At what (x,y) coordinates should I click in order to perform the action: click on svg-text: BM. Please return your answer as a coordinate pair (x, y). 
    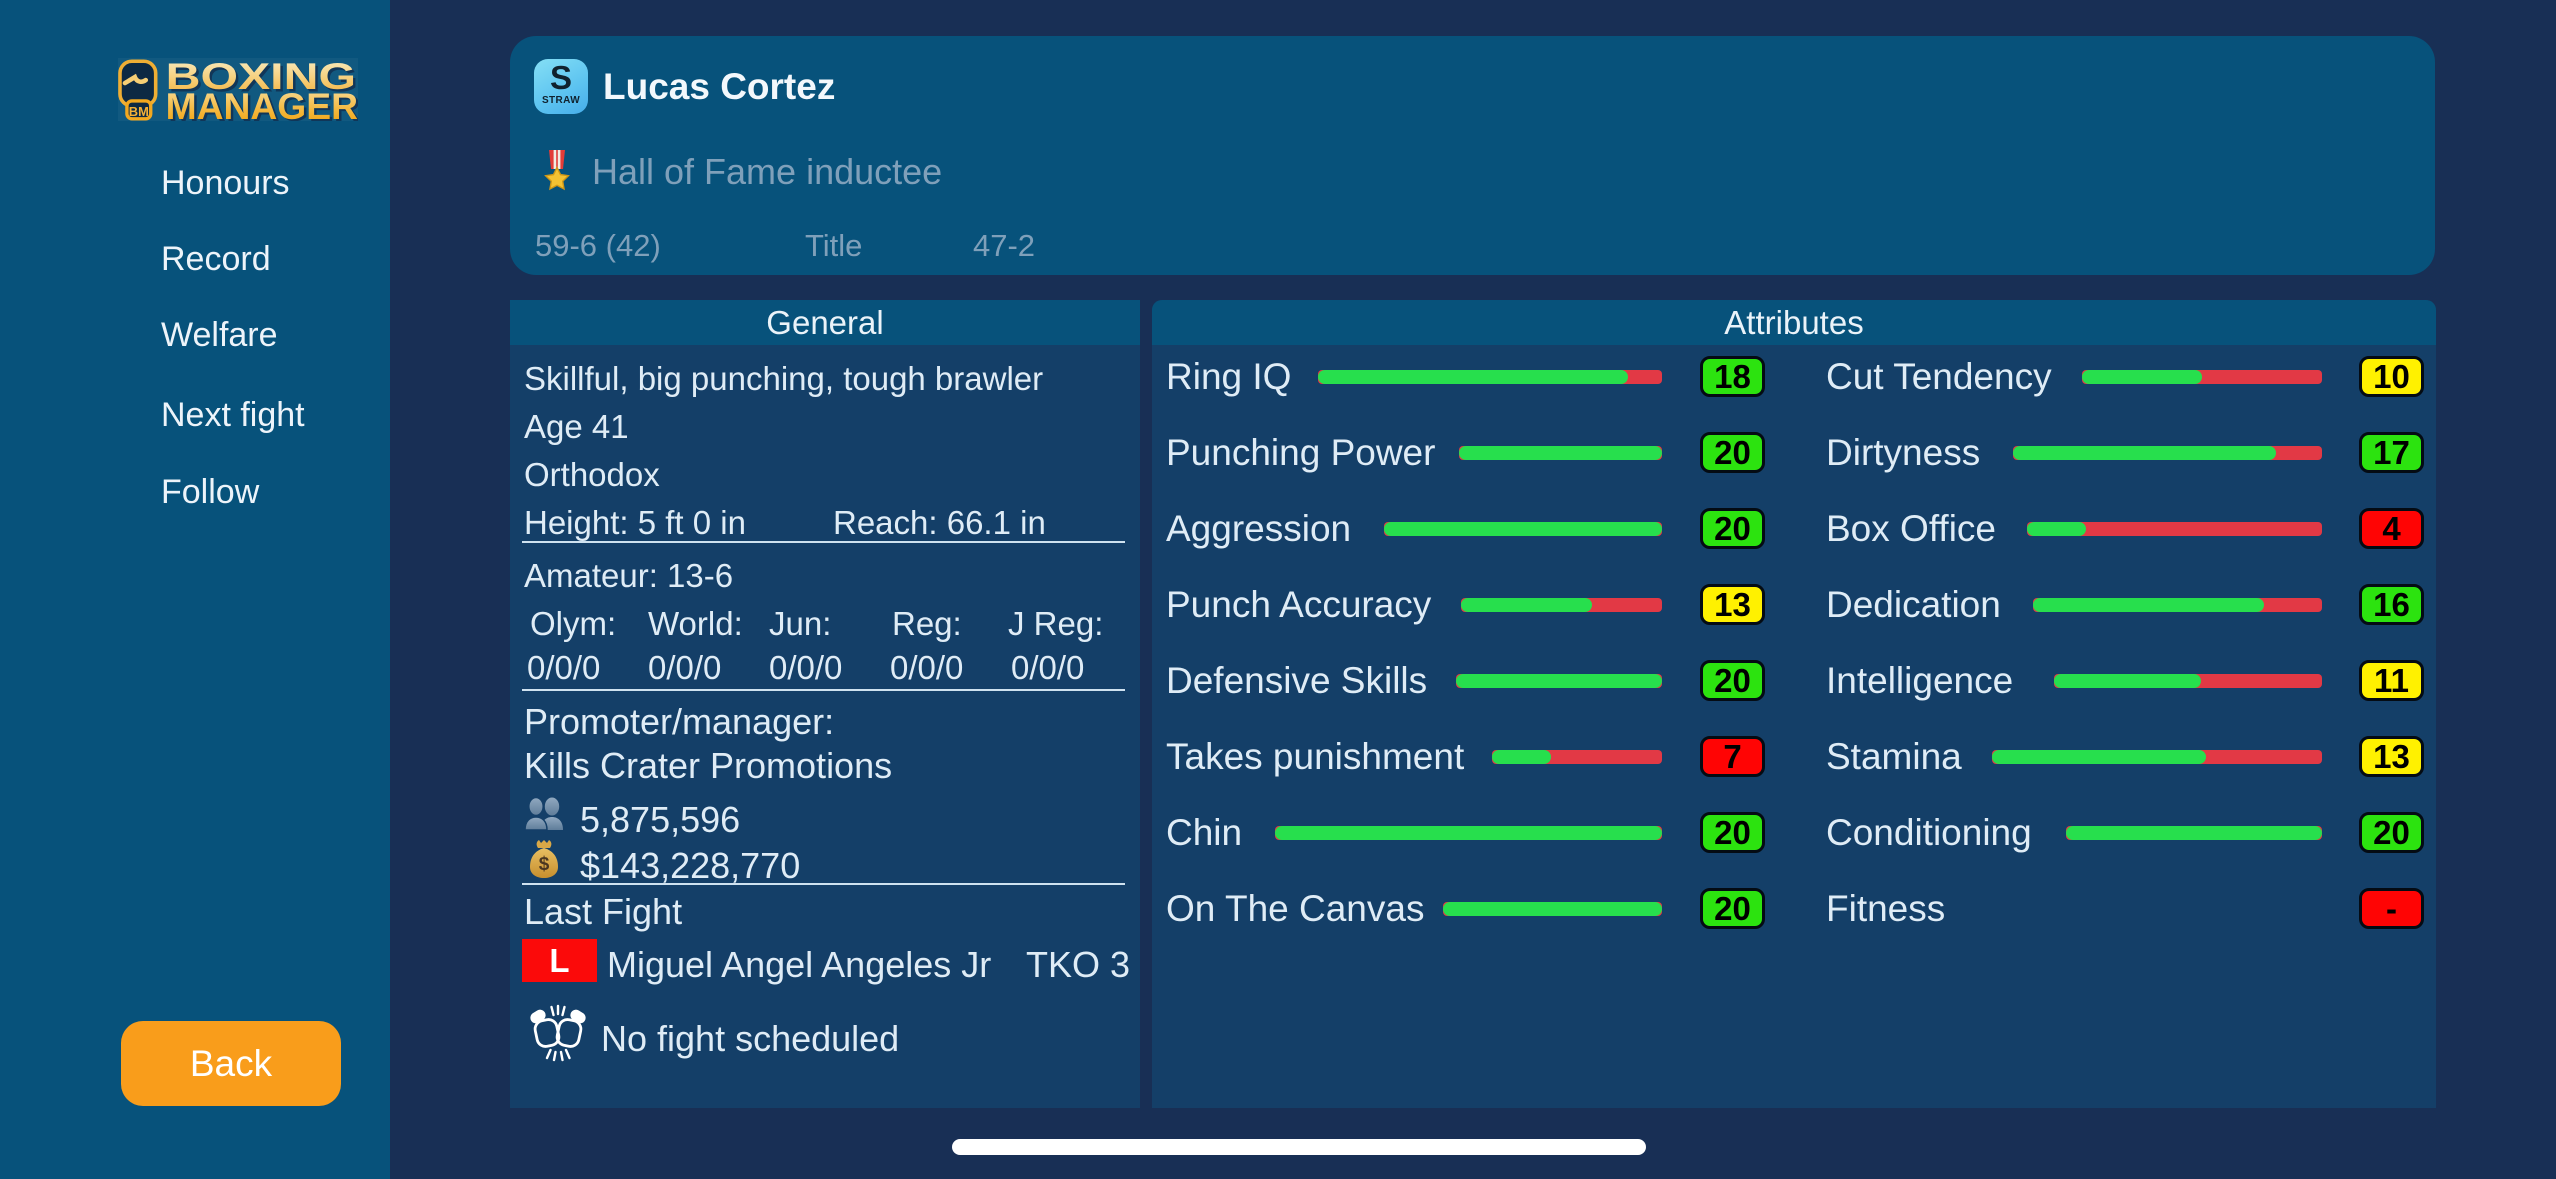
    Looking at the image, I should click on (139, 110).